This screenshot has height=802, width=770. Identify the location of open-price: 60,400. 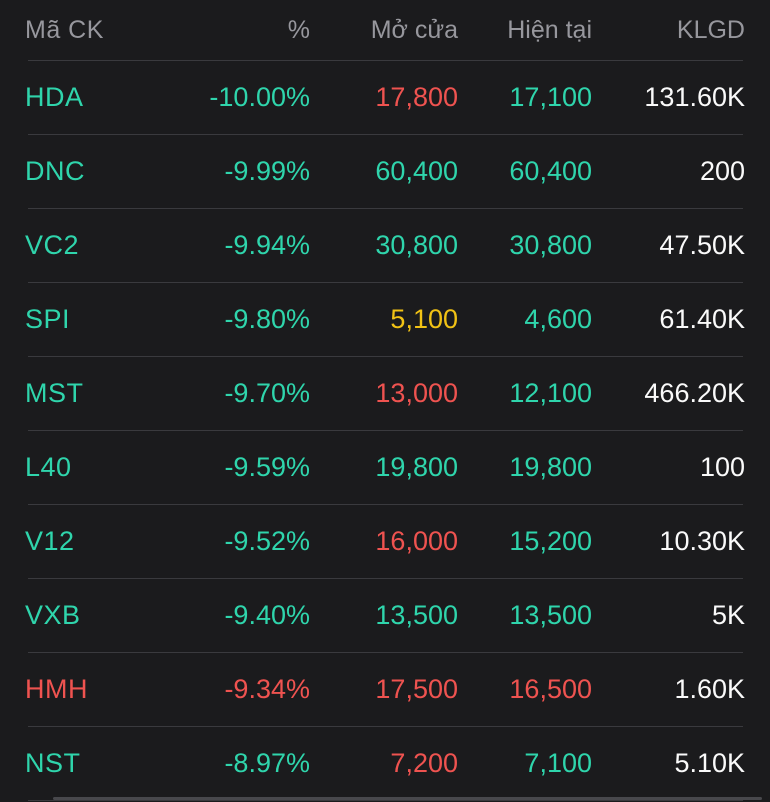
(416, 171).